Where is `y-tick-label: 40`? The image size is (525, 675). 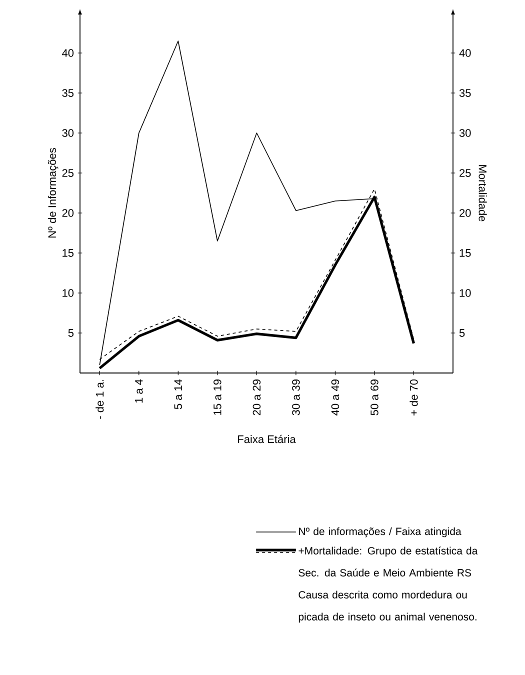 y-tick-label: 40 is located at coordinates (68, 53).